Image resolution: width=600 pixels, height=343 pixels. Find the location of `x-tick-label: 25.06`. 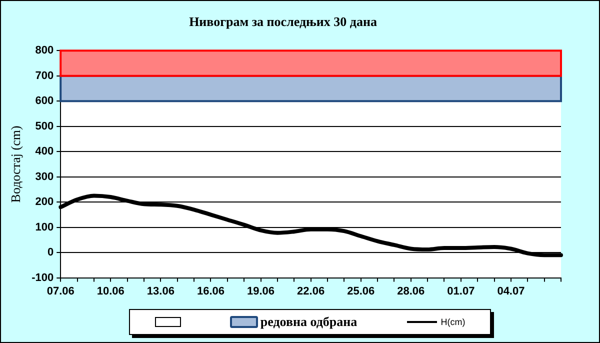

x-tick-label: 25.06 is located at coordinates (361, 291).